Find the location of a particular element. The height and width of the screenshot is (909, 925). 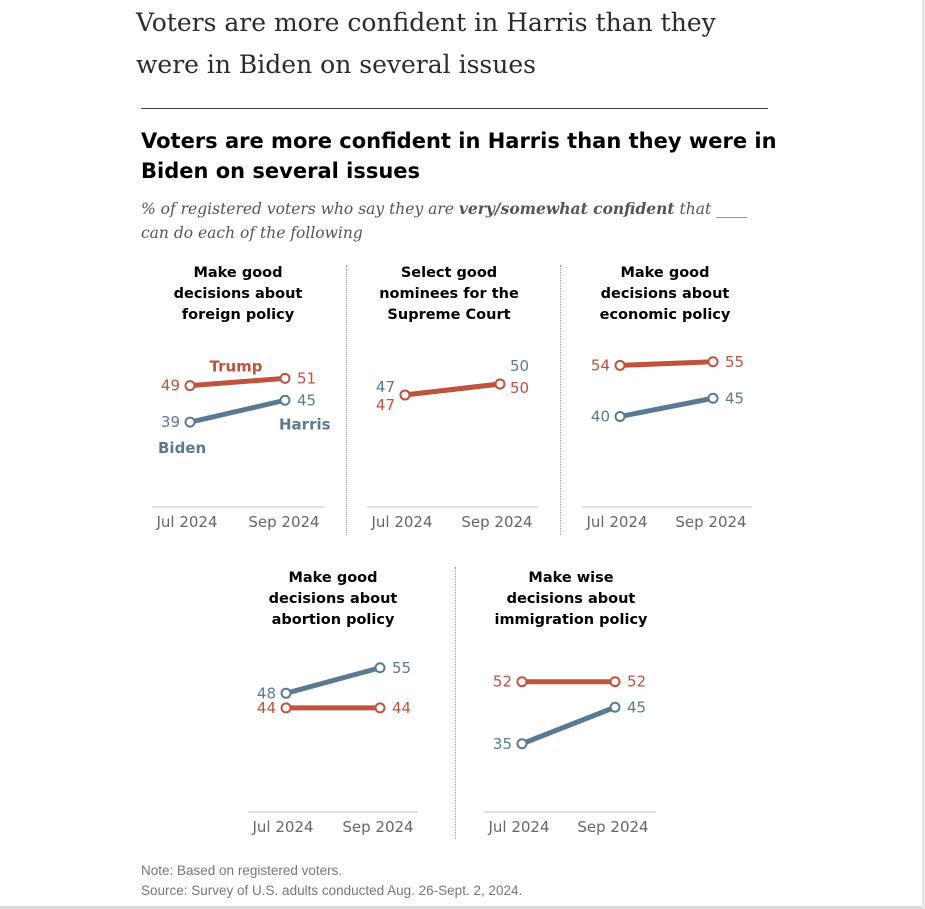

data-label-trump: 47 is located at coordinates (385, 405).